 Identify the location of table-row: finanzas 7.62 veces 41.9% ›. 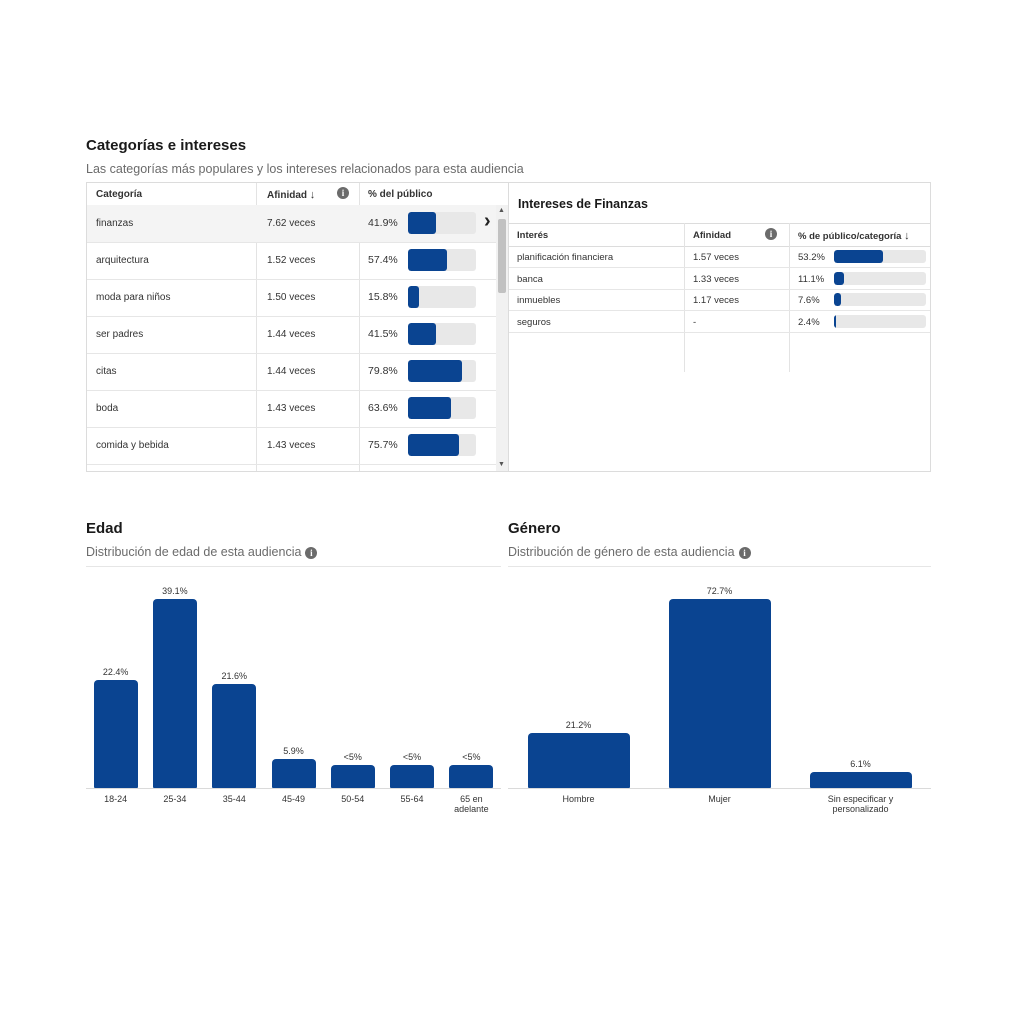
(291, 224).